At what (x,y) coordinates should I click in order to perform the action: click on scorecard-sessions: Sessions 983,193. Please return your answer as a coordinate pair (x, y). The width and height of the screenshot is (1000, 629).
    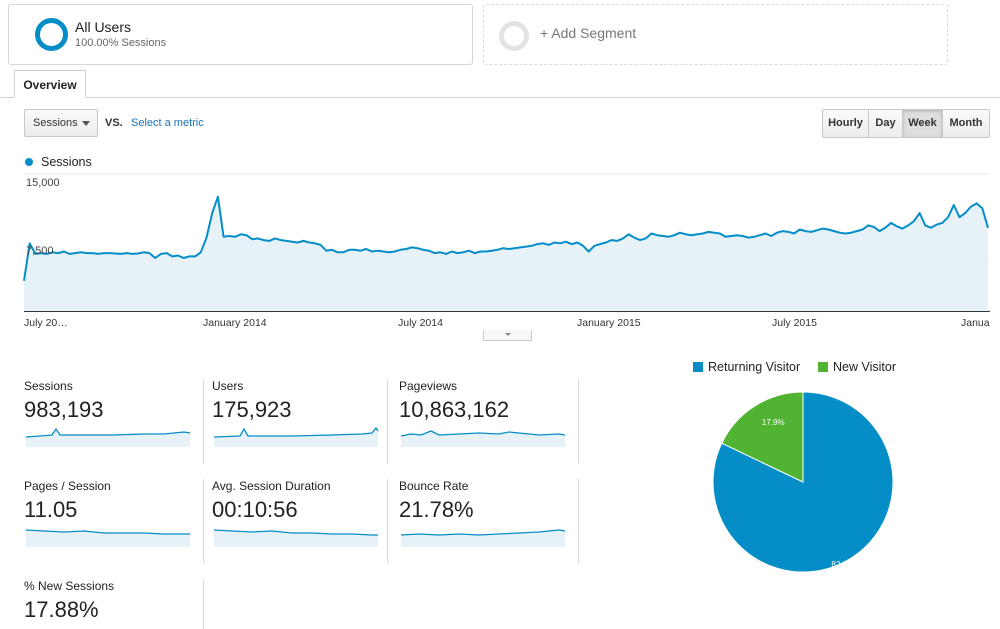
    Looking at the image, I should click on (114, 421).